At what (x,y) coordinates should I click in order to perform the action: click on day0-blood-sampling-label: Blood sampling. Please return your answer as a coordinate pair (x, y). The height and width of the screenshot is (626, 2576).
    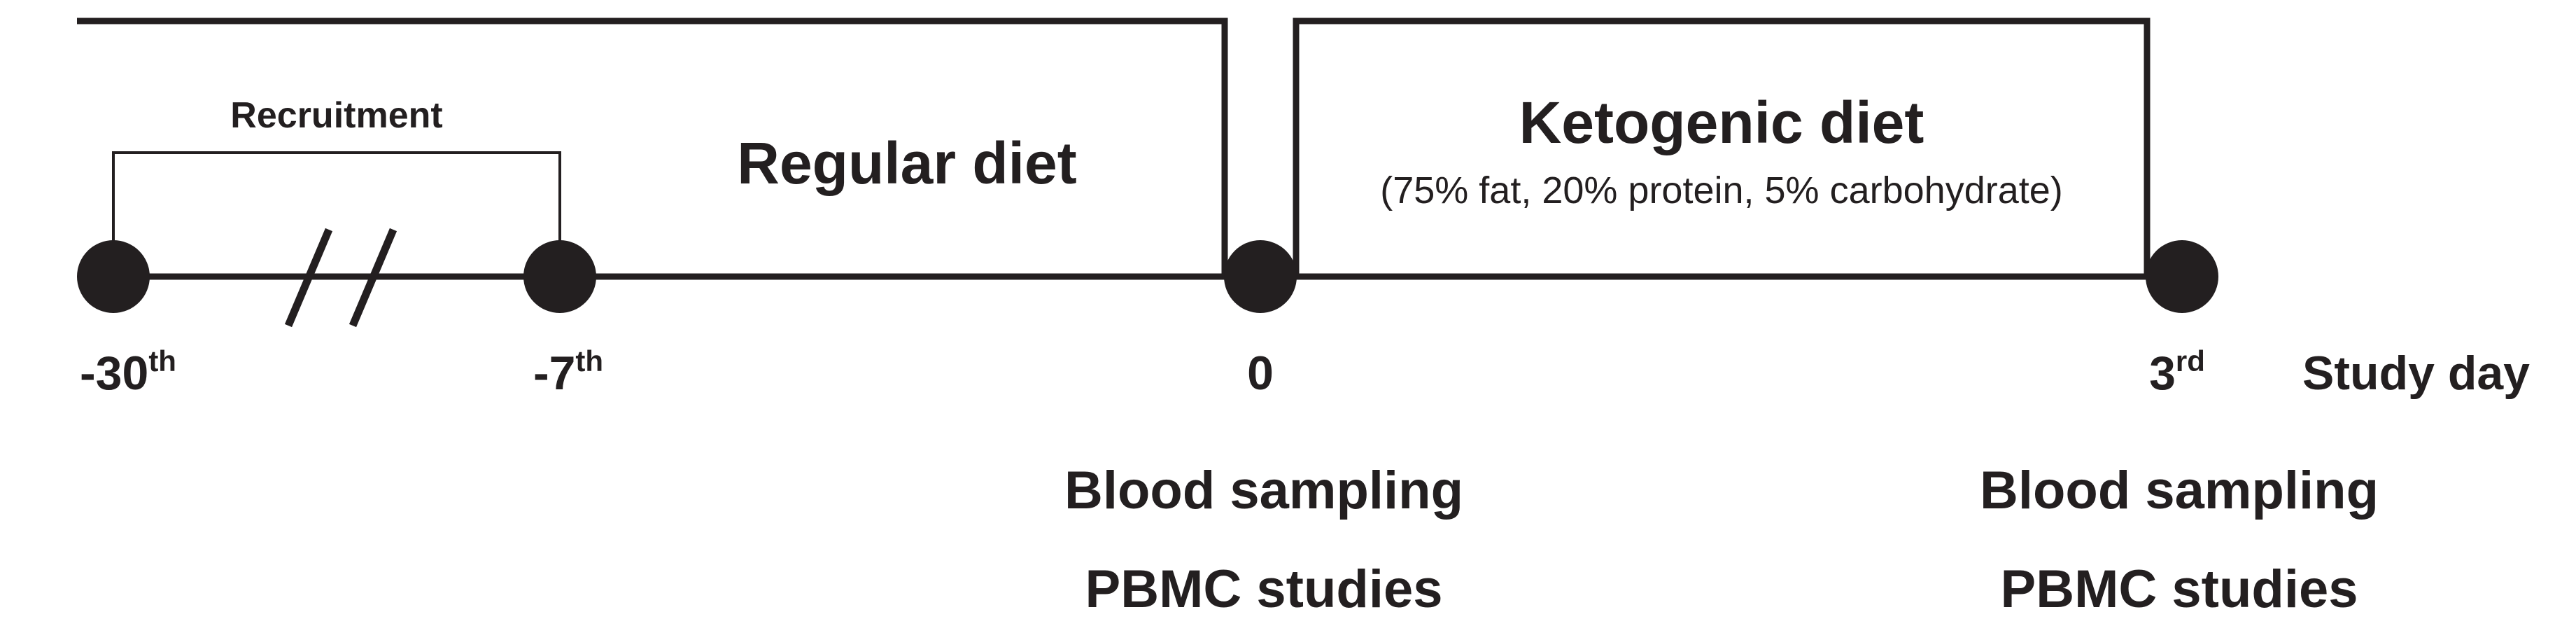
    Looking at the image, I should click on (1263, 490).